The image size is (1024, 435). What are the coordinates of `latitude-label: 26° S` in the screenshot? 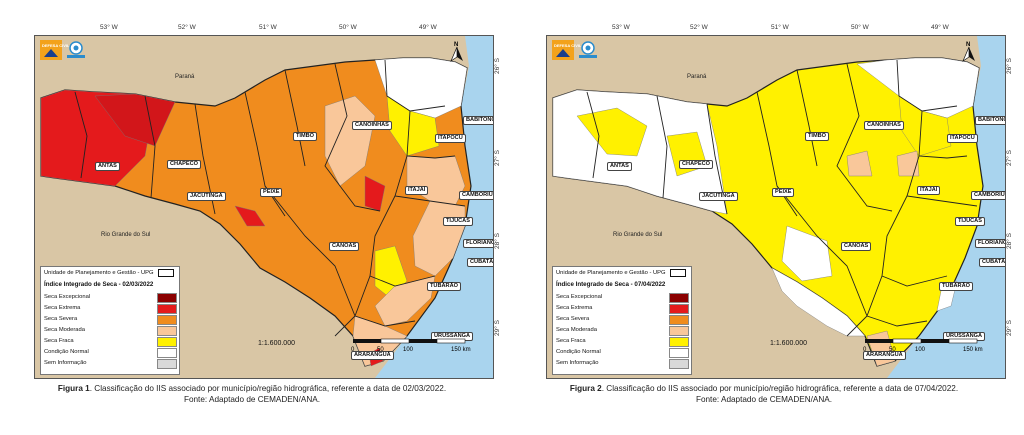 It's located at (1009, 66).